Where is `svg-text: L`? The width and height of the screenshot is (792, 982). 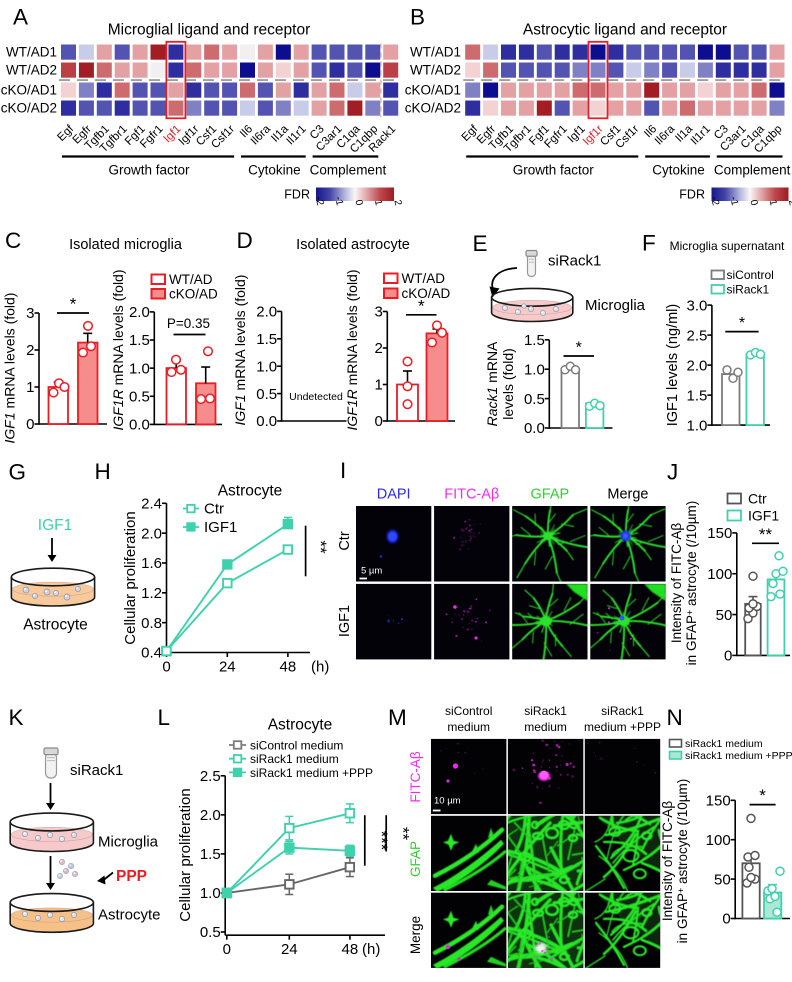 svg-text: L is located at coordinates (164, 717).